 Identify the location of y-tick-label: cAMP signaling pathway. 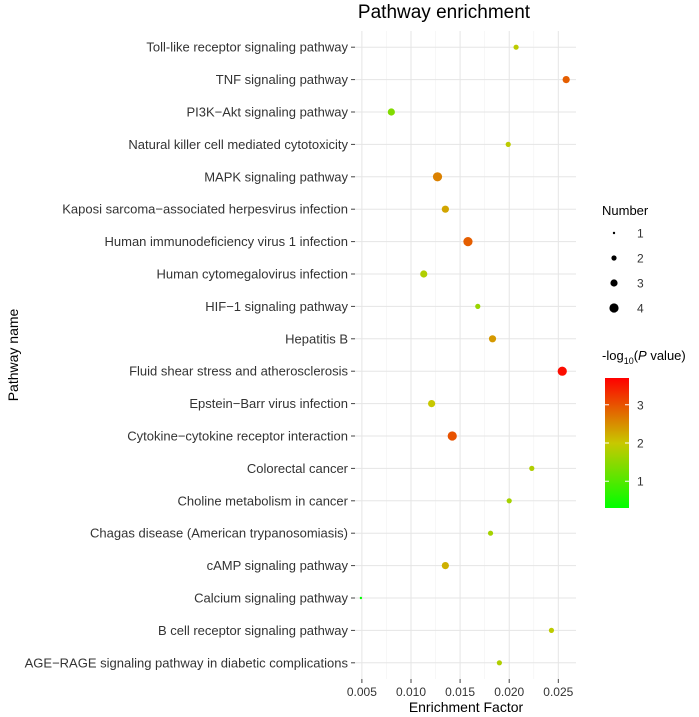
(278, 565).